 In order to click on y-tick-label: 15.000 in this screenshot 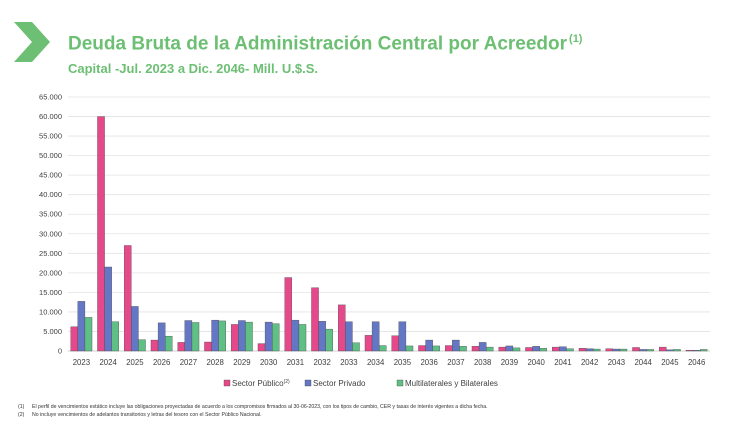, I will do `click(50, 292)`.